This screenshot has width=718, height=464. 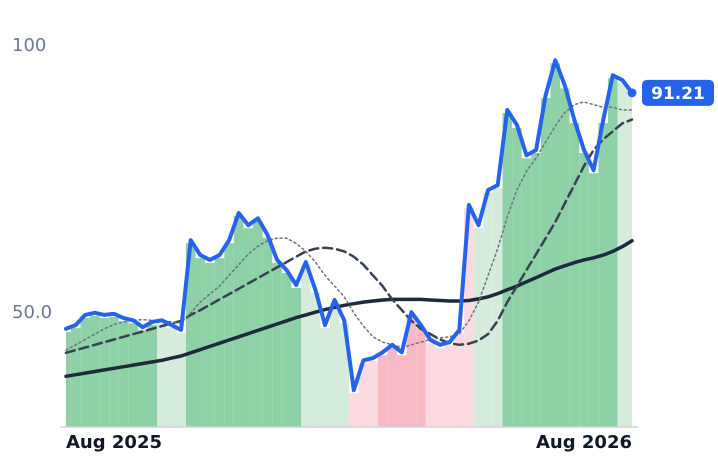 I want to click on x-tick-label: Aug 2025, so click(x=114, y=442).